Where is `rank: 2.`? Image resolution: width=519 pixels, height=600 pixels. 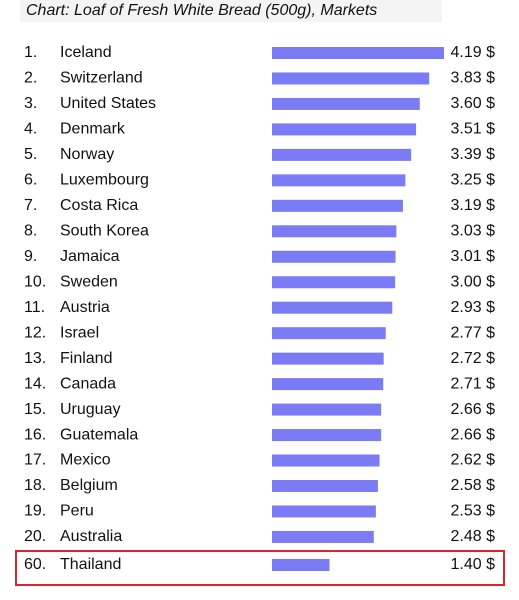
rank: 2. is located at coordinates (30, 78).